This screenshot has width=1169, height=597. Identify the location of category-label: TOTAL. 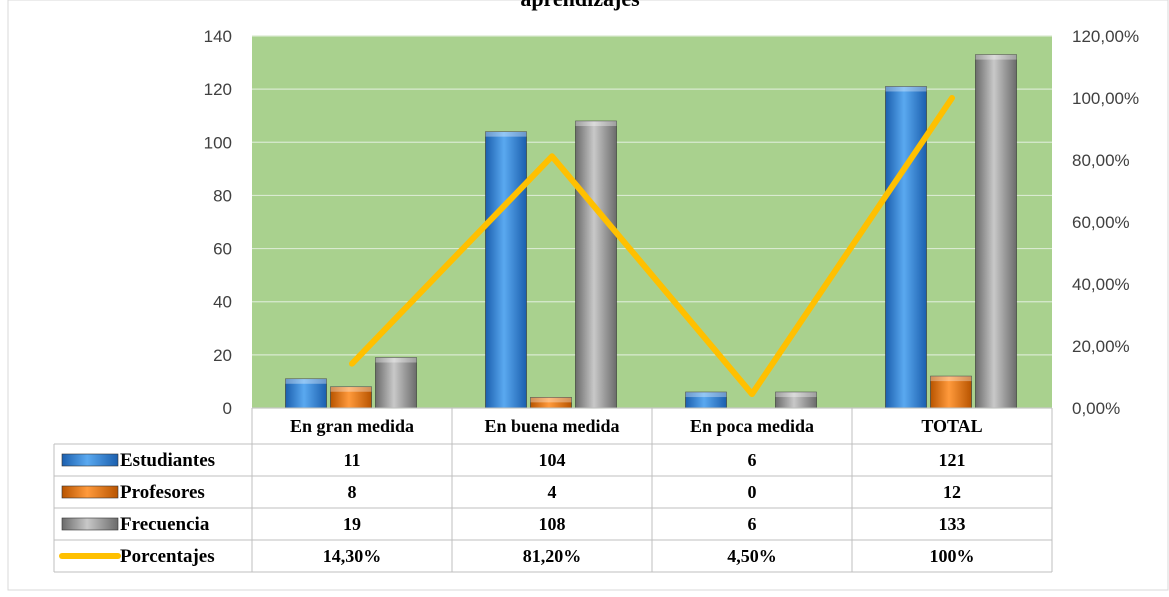
(951, 426).